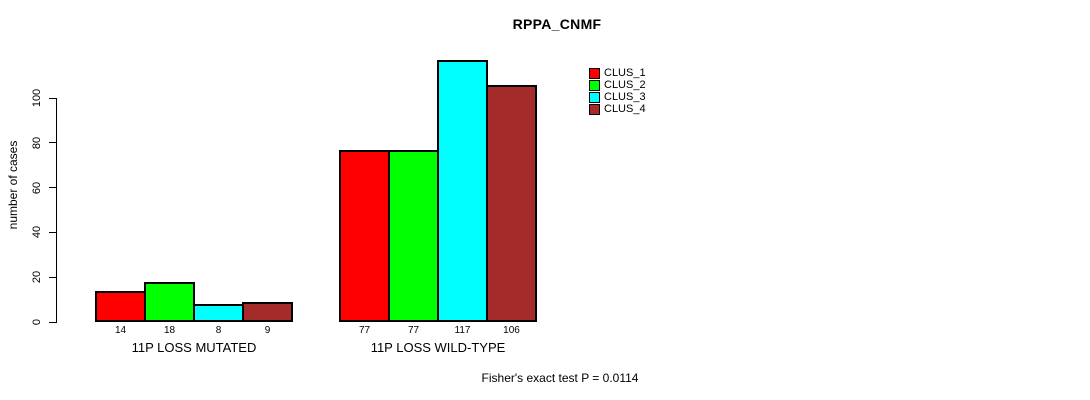  I want to click on fisher-test-annotation: Fisher's exact test P = 0.0114, so click(560, 378).